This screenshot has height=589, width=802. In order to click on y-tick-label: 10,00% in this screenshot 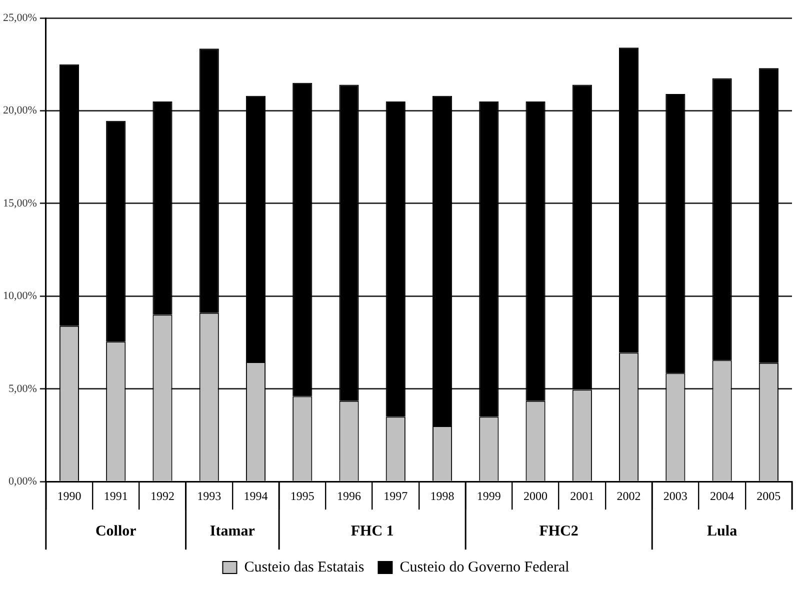, I will do `click(19, 296)`.